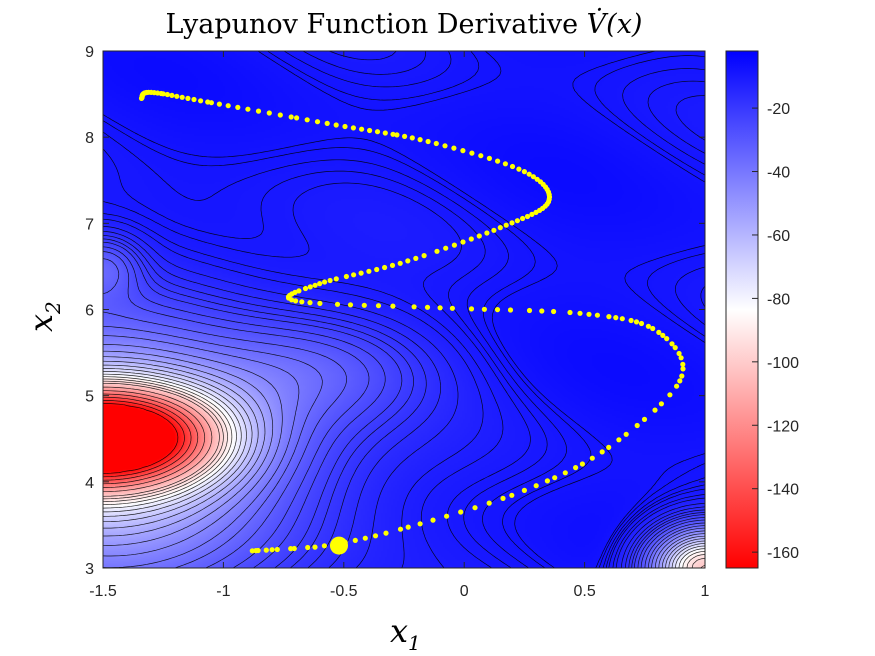  Describe the element at coordinates (775, 331) in the screenshot. I see `colorbar-ticks: -20 -40 -60 -80 -100 -120 -140 -160` at that location.